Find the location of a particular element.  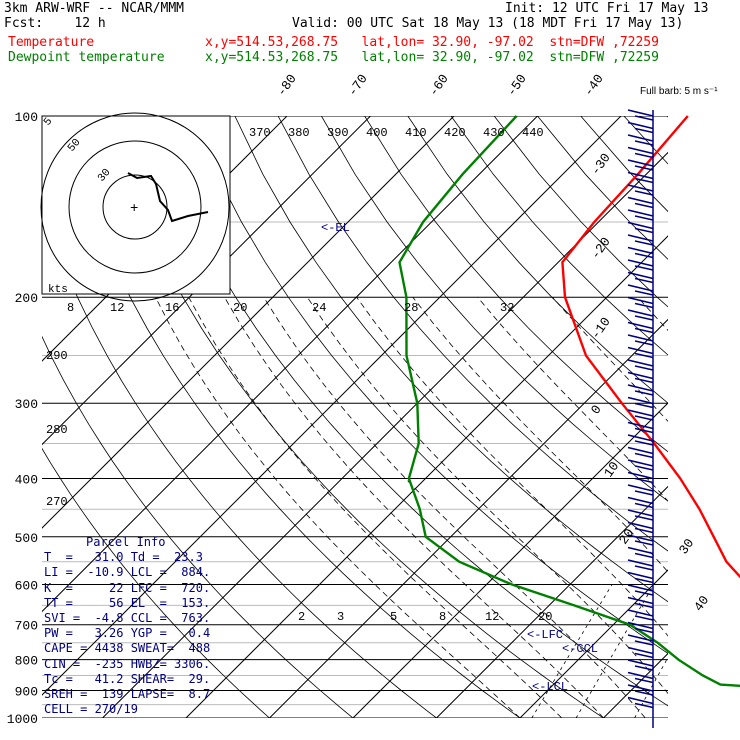

pressure-tick-label: 100 is located at coordinates (26, 117).